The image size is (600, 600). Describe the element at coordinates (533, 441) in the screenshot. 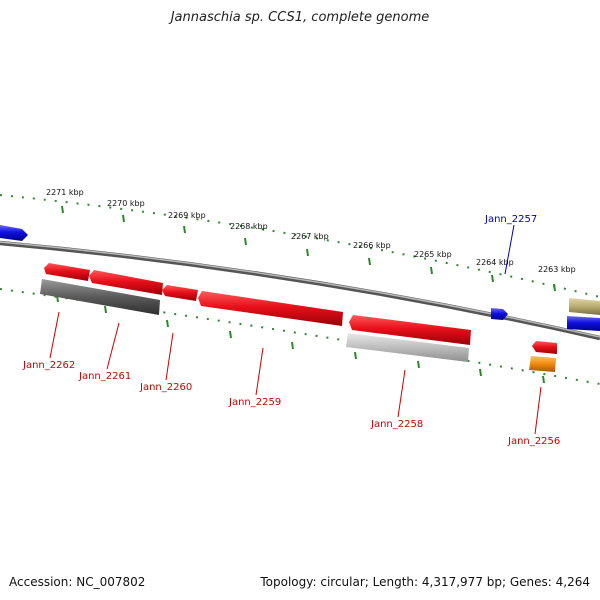

I see `gene-label-jann-2256: Jann_2256` at that location.